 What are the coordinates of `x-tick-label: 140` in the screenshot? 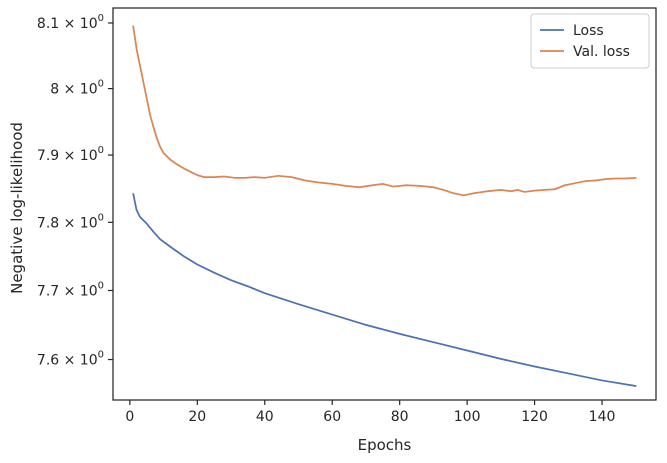 It's located at (602, 417).